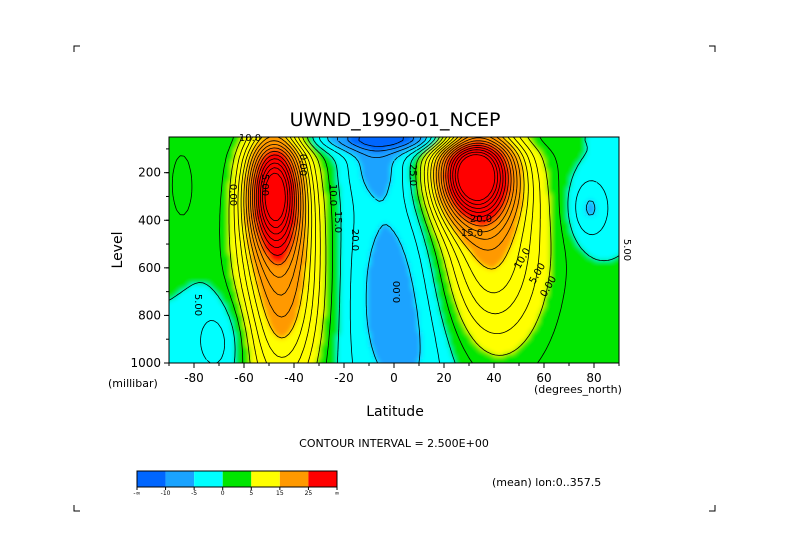 Image resolution: width=789 pixels, height=558 pixels. I want to click on y-axis: 200 400 600 800 1000, so click(149, 259).